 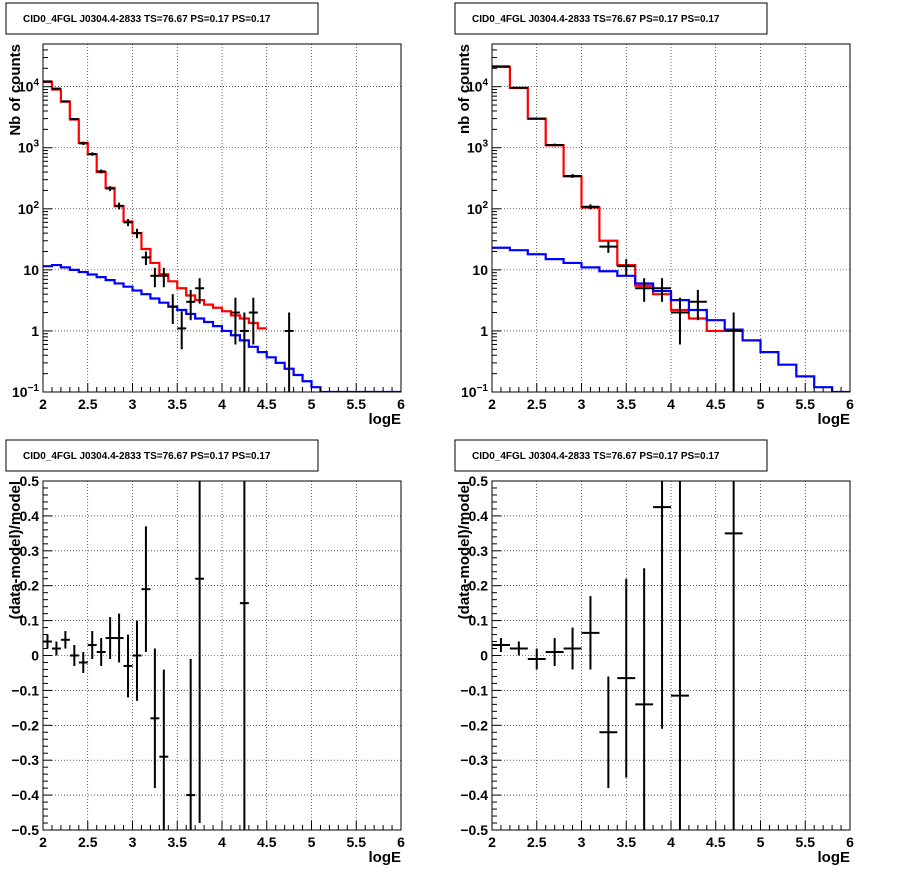 What do you see at coordinates (480, 655) in the screenshot?
I see `y-axis: −0.5 −0.4 −0.3 −0.2 −0.1 0 0.1 0.2 0.3 0.4 0.5` at bounding box center [480, 655].